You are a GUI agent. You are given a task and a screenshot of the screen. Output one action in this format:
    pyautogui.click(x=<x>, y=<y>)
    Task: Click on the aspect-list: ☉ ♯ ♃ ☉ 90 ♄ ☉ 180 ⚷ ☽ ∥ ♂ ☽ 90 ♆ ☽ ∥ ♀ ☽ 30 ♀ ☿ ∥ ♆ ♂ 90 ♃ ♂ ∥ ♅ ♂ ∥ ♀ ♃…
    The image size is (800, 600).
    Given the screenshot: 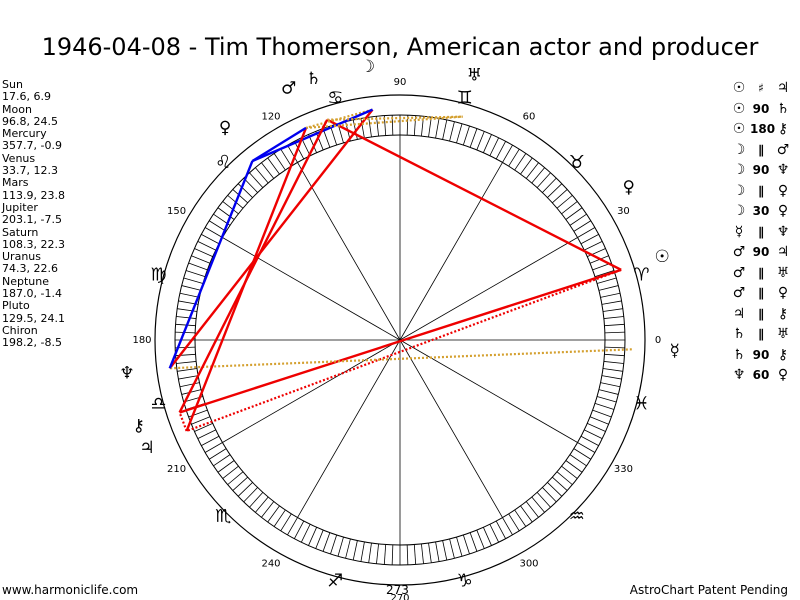 What is the action you would take?
    pyautogui.click(x=761, y=232)
    